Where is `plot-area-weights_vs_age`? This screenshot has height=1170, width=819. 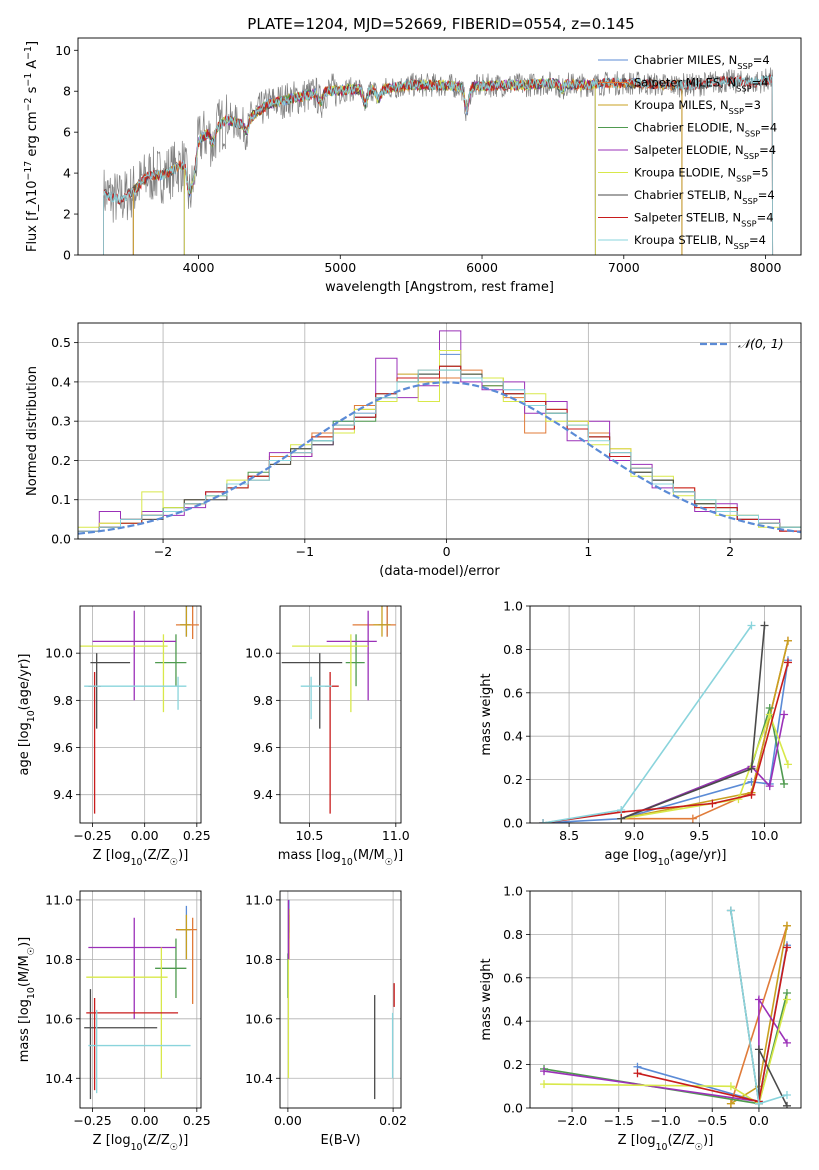
plot-area-weights_vs_age is located at coordinates (665, 722).